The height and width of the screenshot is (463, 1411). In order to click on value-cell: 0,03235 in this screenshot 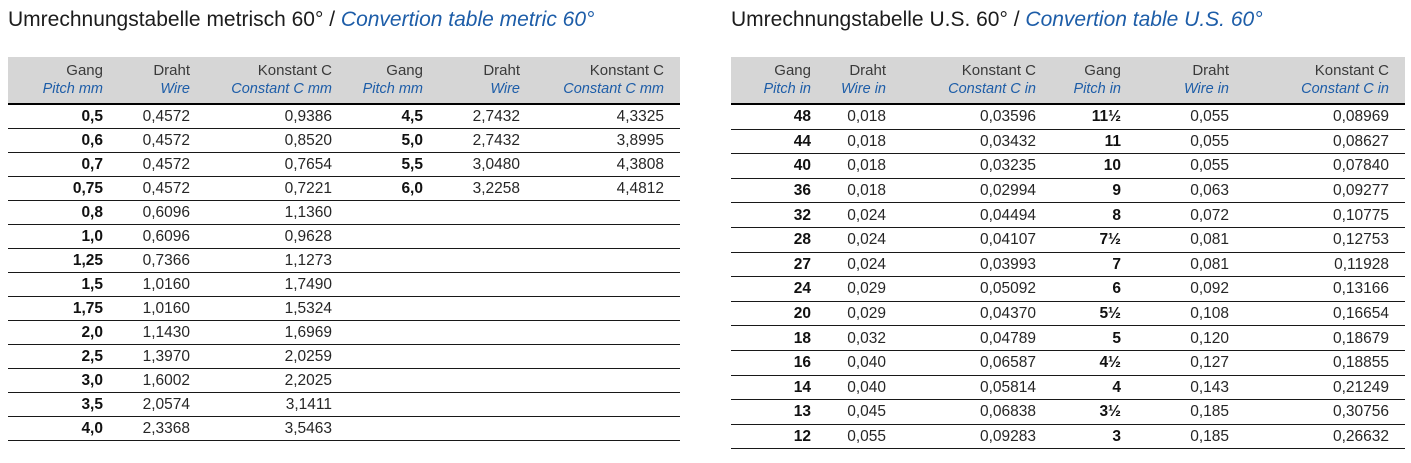, I will do `click(977, 166)`.